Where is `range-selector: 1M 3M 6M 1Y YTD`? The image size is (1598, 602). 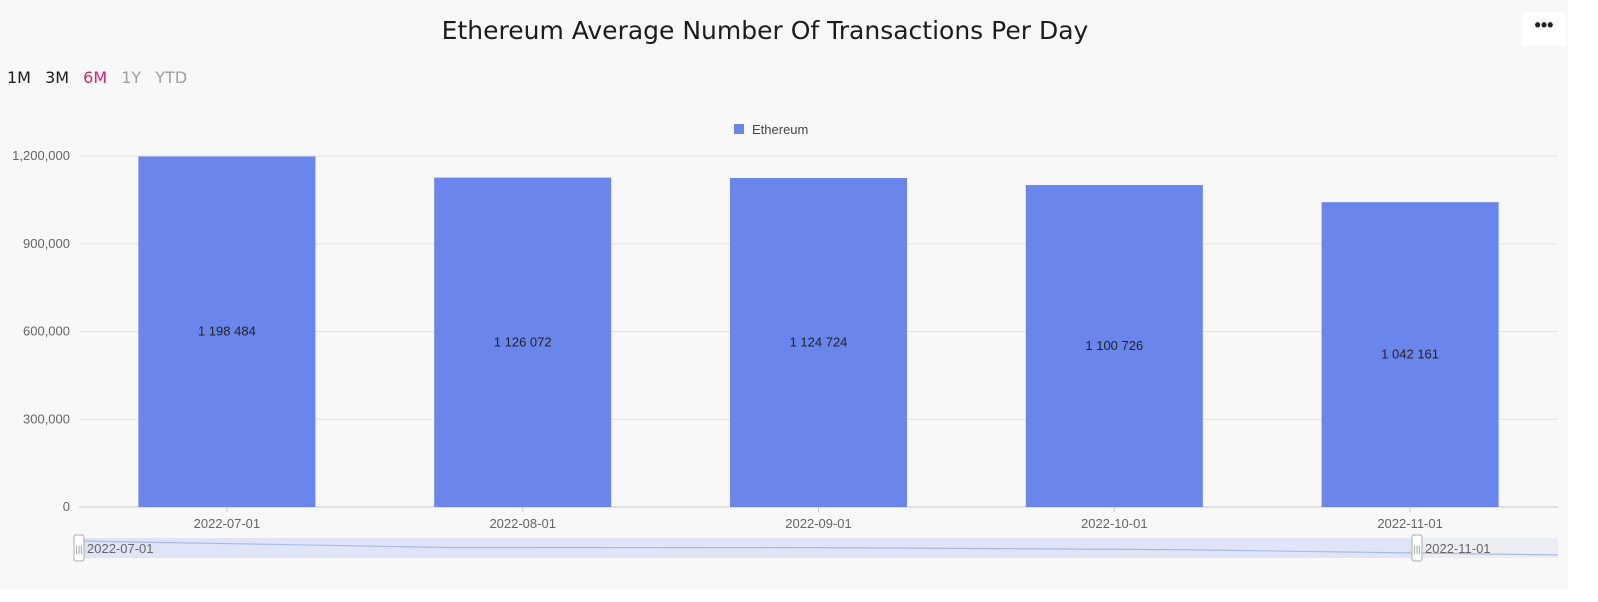 range-selector: 1M 3M 6M 1Y YTD is located at coordinates (101, 77).